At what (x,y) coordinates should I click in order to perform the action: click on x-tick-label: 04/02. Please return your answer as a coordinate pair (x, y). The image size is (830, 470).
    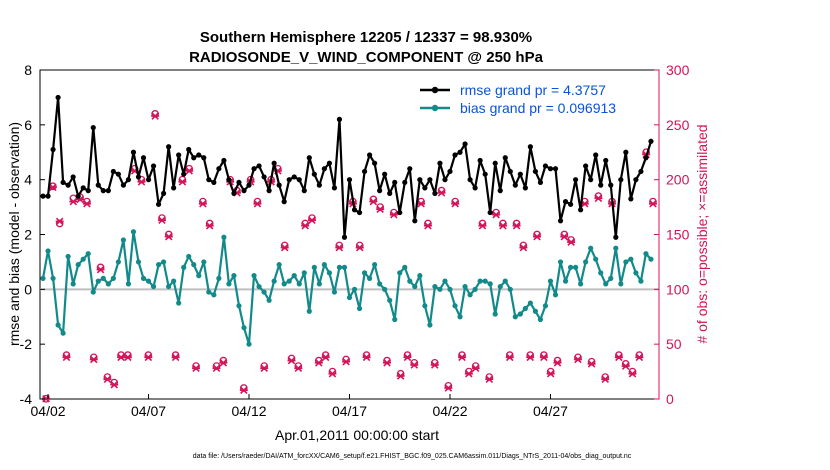
    Looking at the image, I should click on (48, 411).